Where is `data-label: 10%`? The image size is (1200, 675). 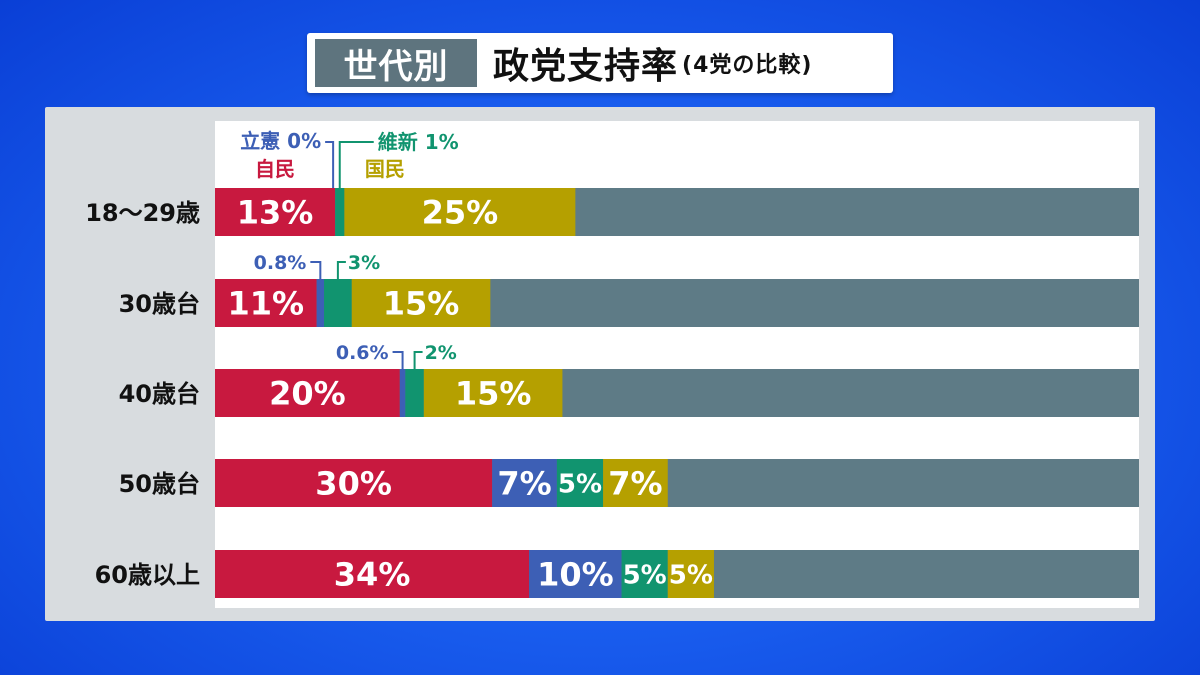
data-label: 10% is located at coordinates (575, 575).